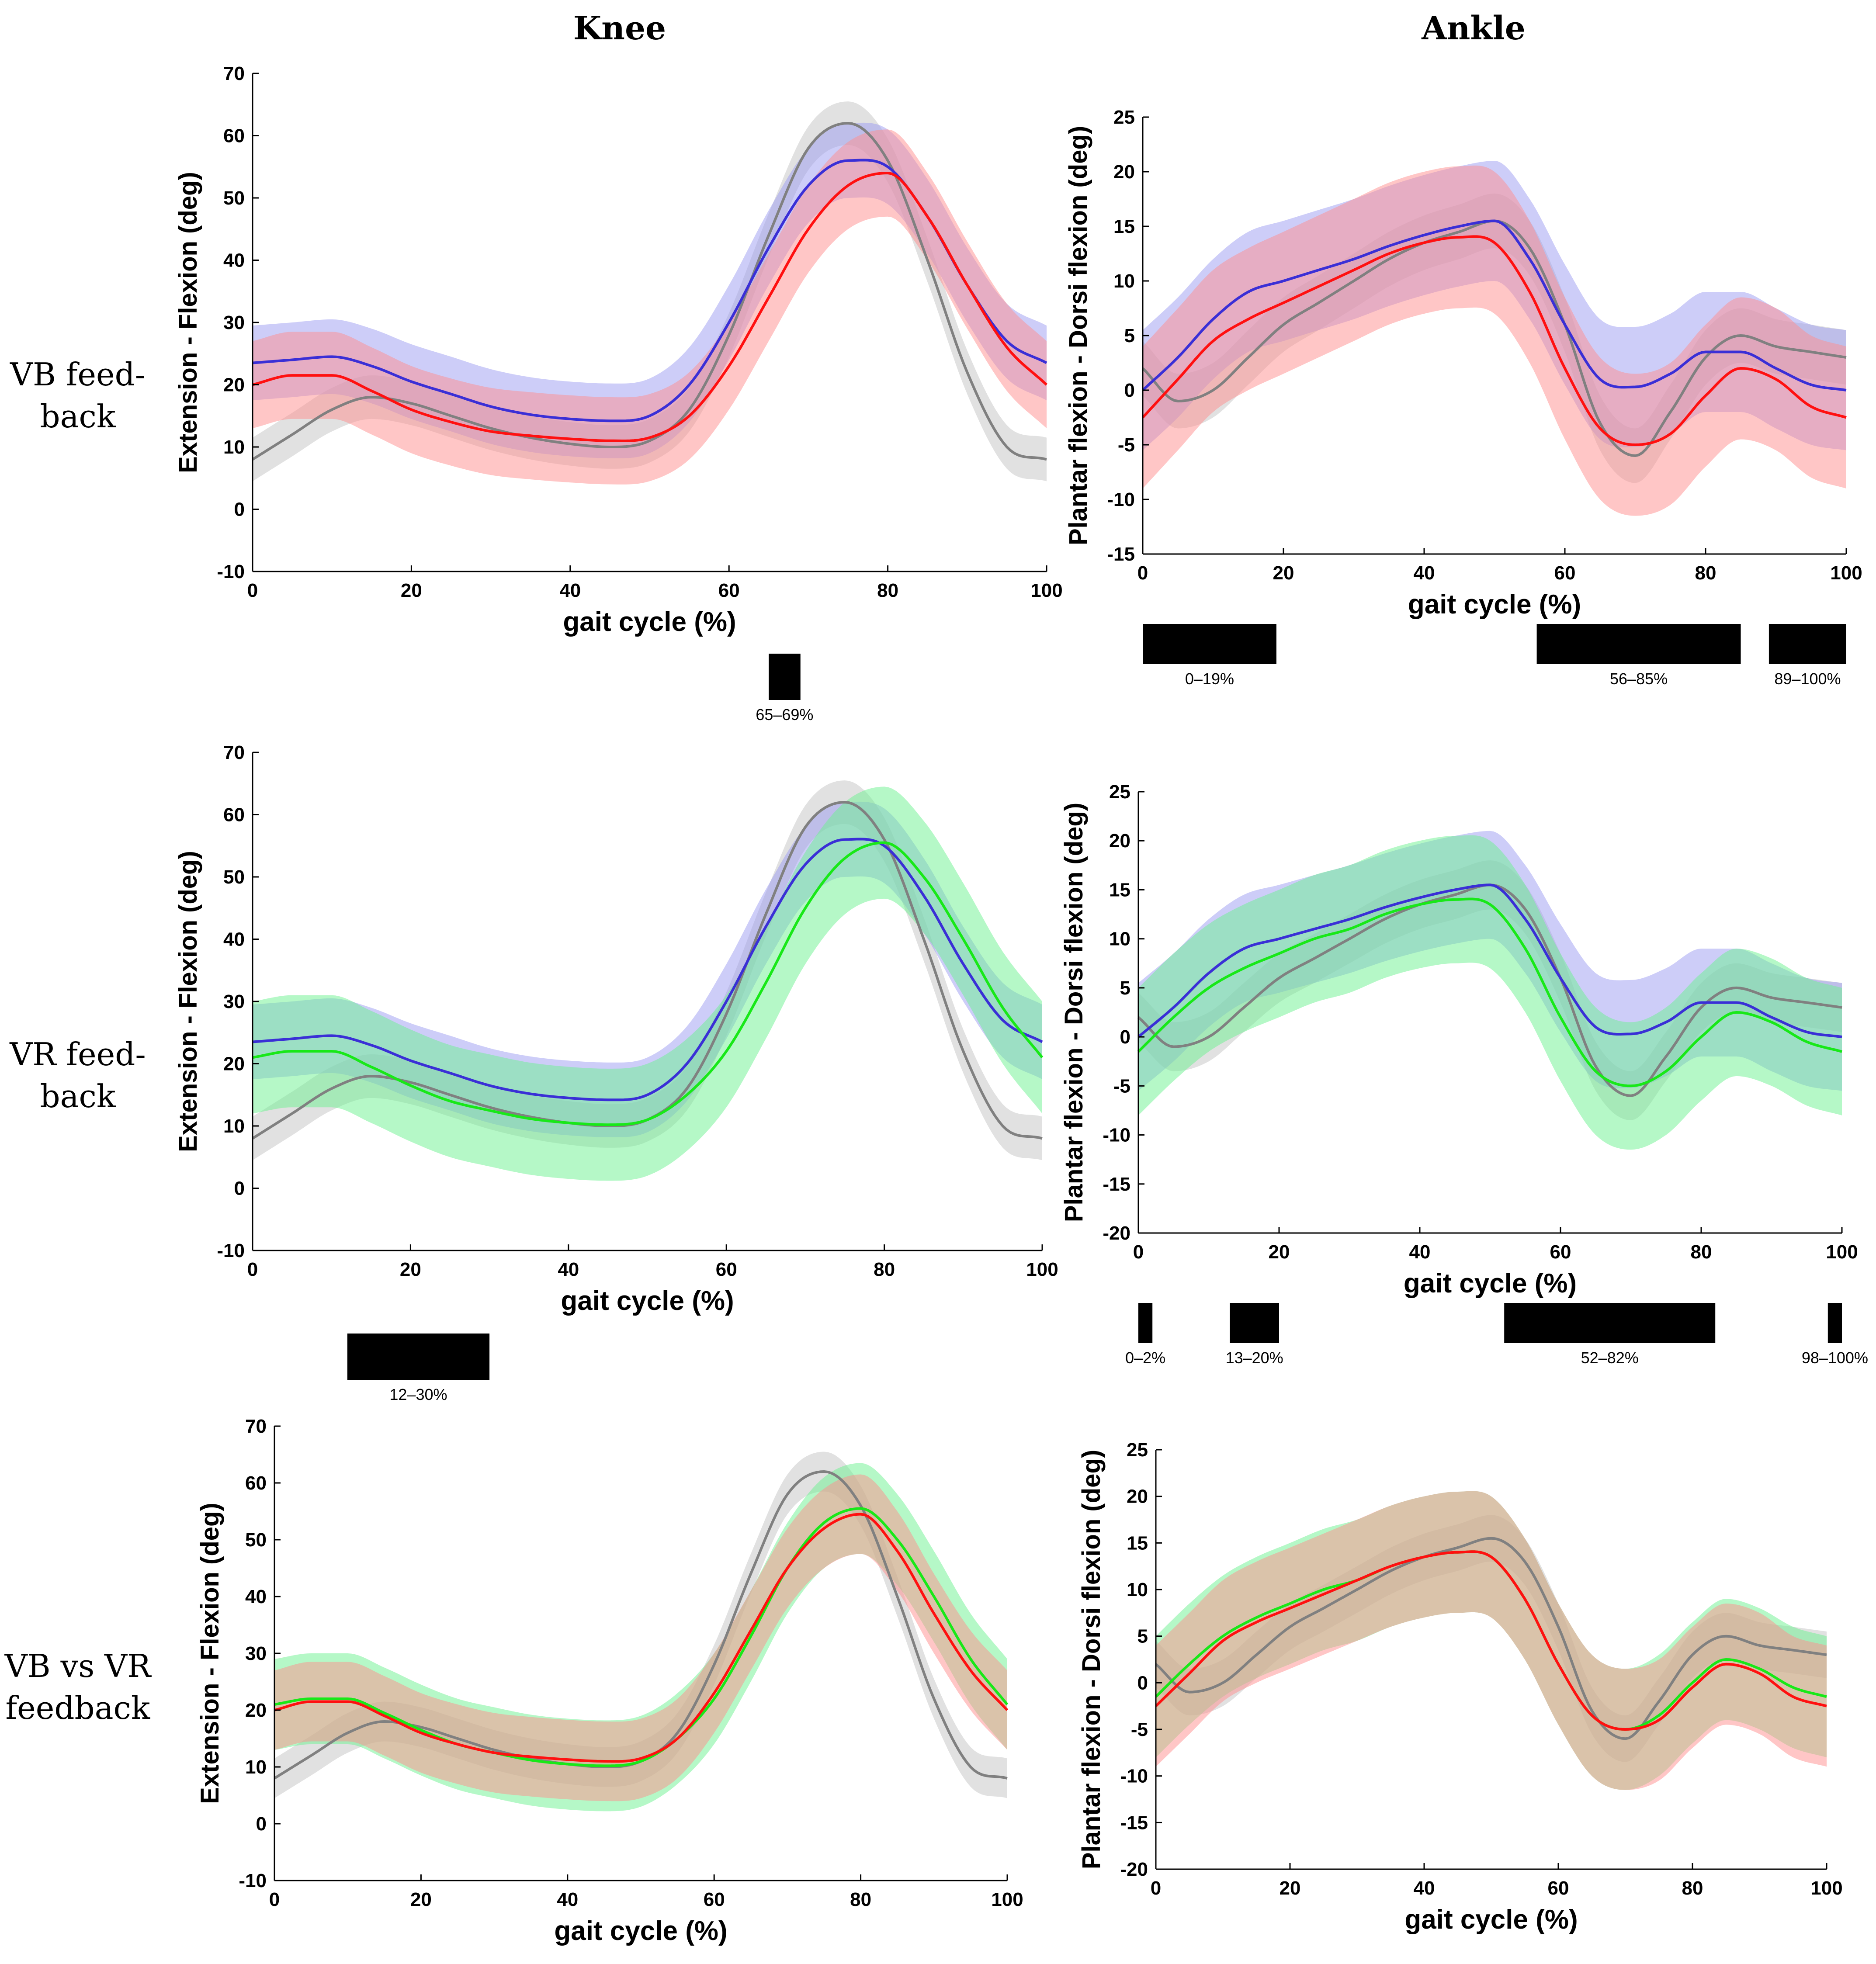 The image size is (1876, 1964). What do you see at coordinates (234, 815) in the screenshot?
I see `y-tick-label: 60` at bounding box center [234, 815].